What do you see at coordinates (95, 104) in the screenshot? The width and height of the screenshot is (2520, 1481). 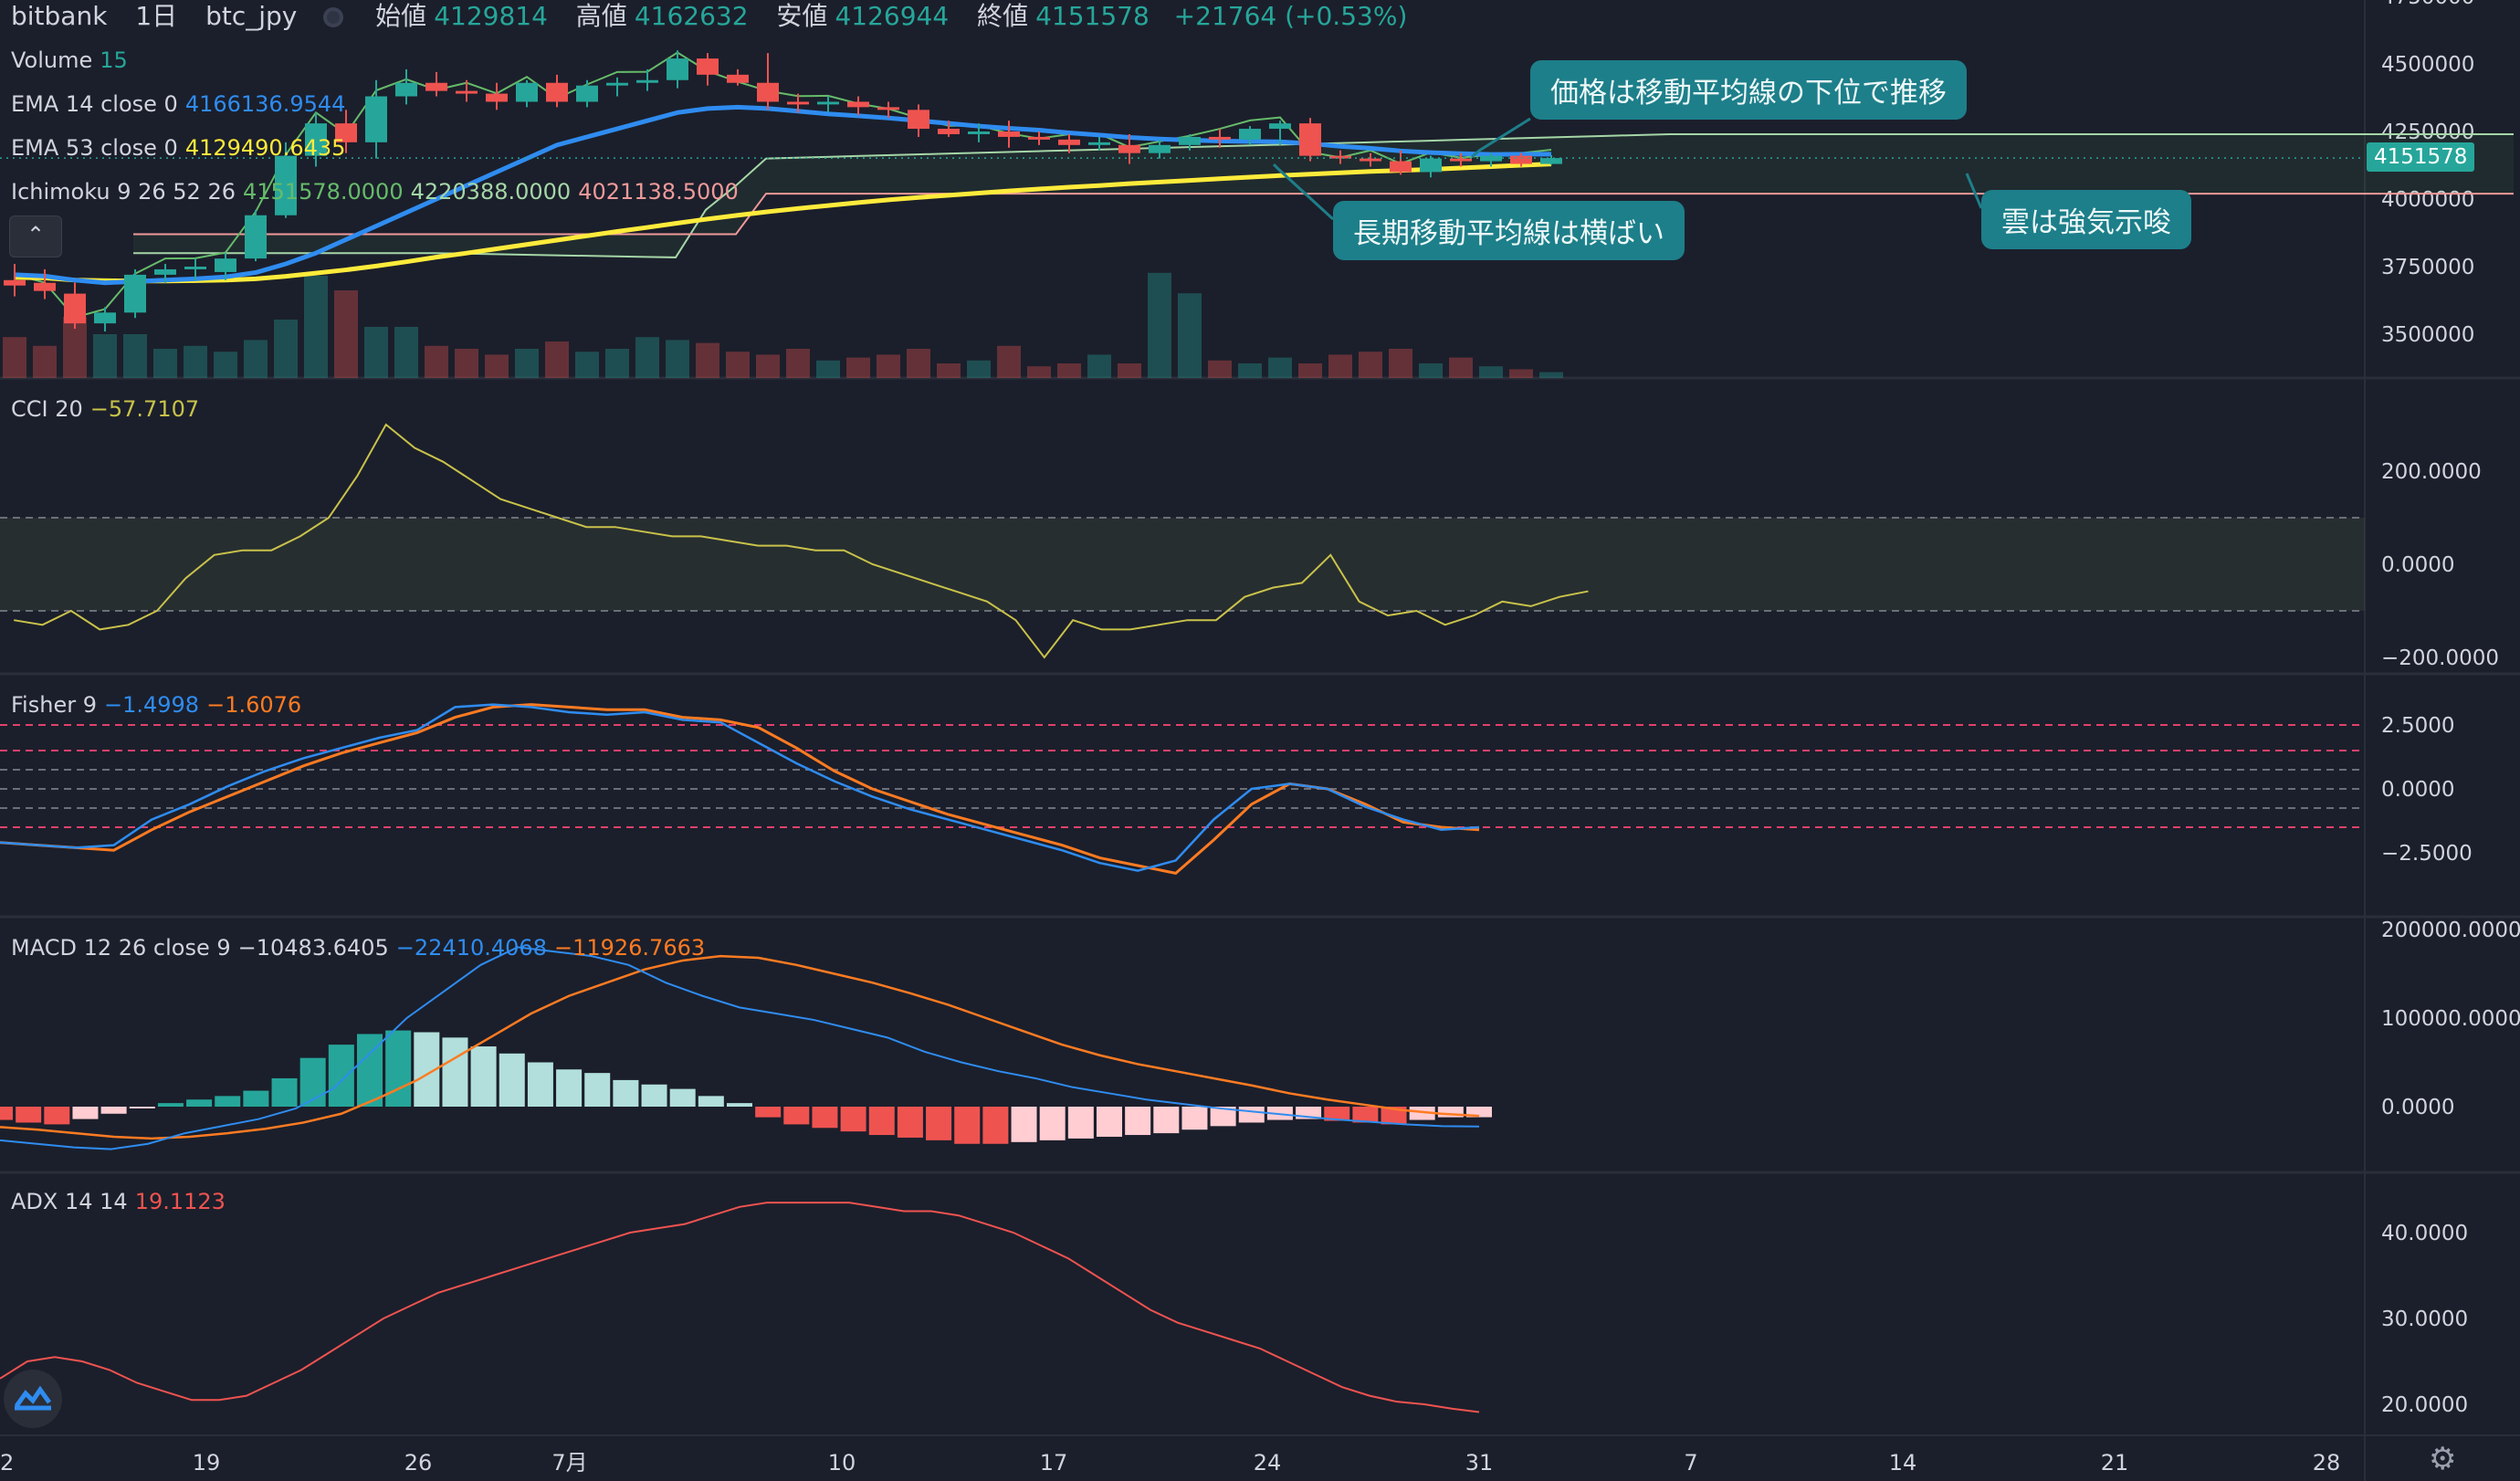 I see `ema14-legend-name: EMA 14 close 0` at bounding box center [95, 104].